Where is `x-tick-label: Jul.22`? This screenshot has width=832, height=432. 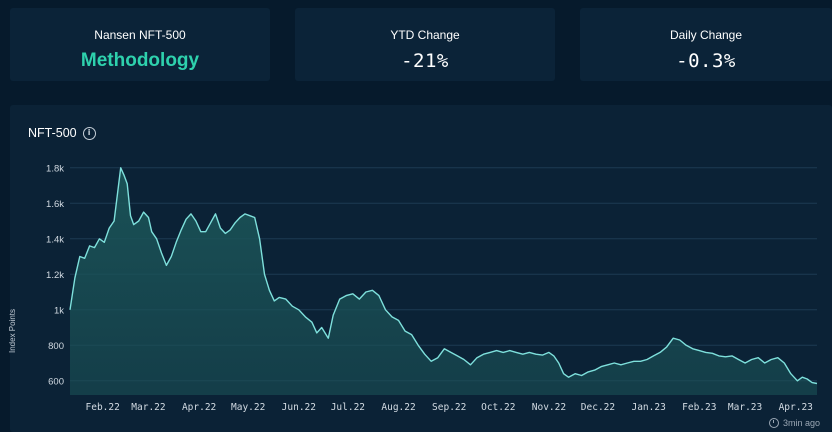
x-tick-label: Jul.22 is located at coordinates (348, 407).